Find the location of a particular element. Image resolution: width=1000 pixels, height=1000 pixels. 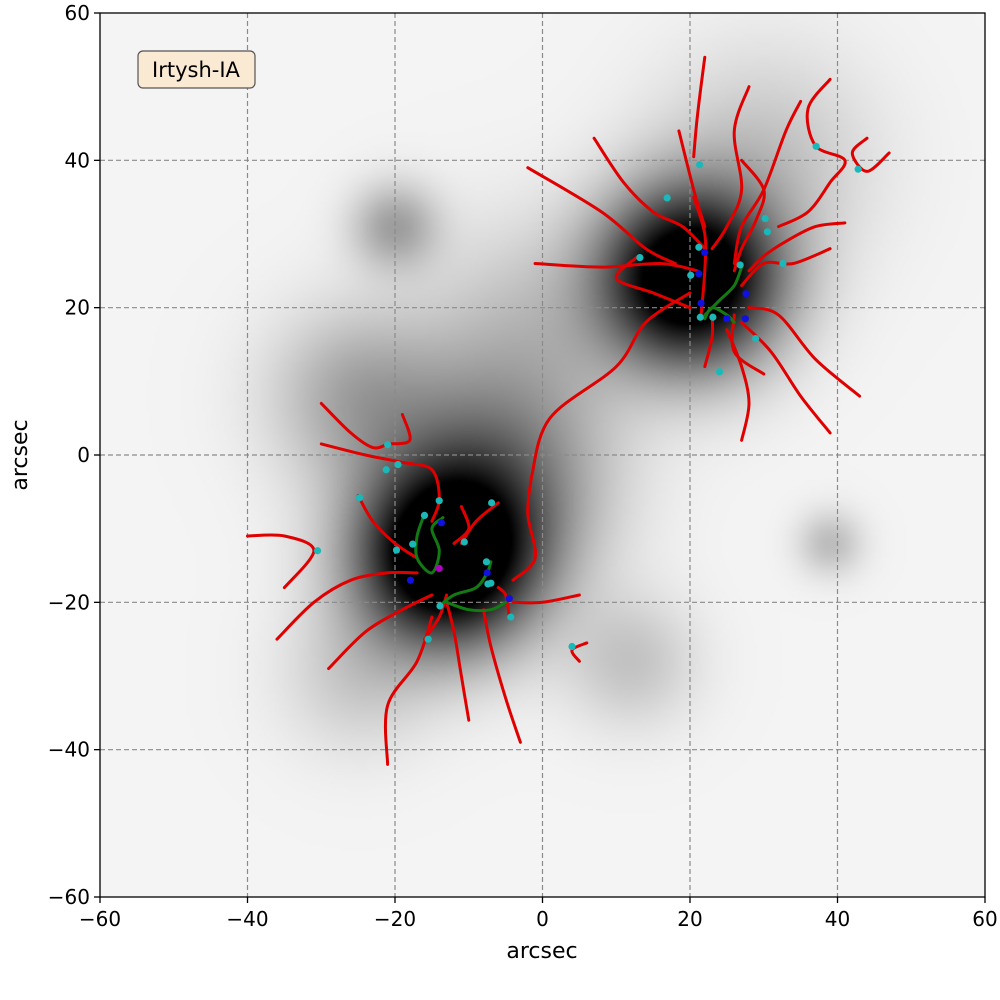

y-tick-label: −40 is located at coordinates (69, 750).